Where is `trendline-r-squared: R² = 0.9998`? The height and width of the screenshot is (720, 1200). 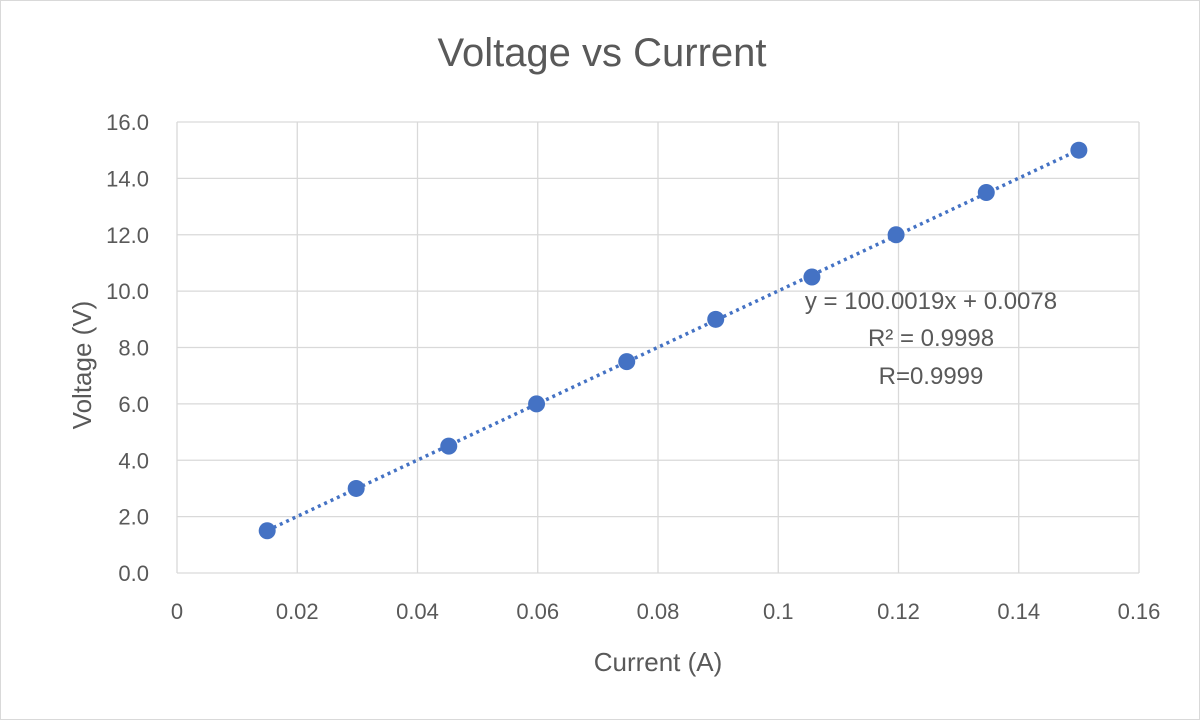 trendline-r-squared: R² = 0.9998 is located at coordinates (931, 338).